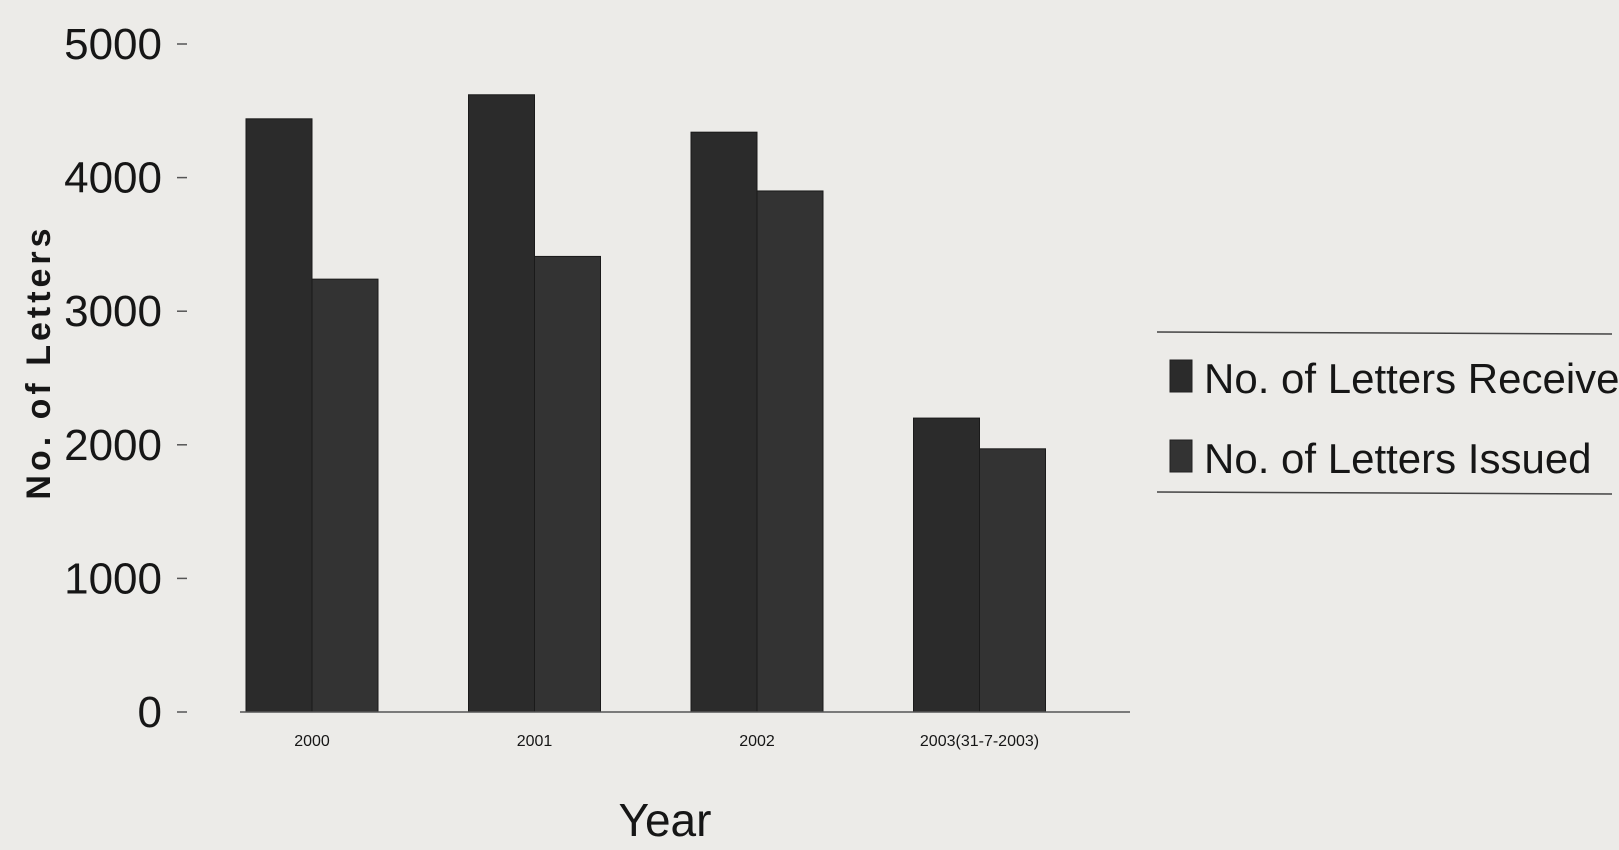 This screenshot has width=1619, height=850. What do you see at coordinates (113, 311) in the screenshot?
I see `y-tick-label: 3000` at bounding box center [113, 311].